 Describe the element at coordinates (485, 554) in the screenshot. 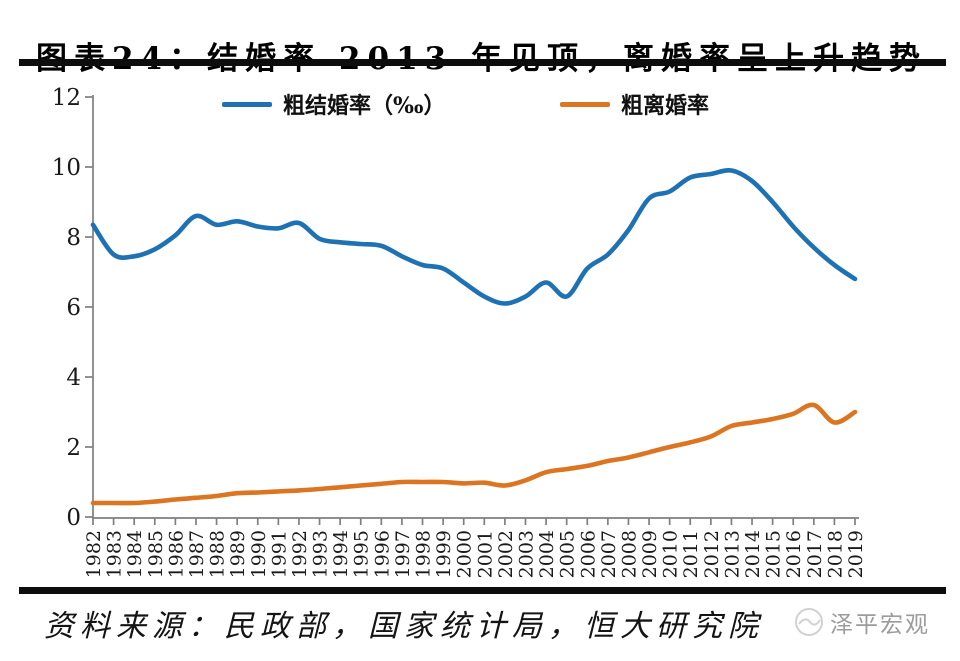

I see `x-tick-label: 2001` at that location.